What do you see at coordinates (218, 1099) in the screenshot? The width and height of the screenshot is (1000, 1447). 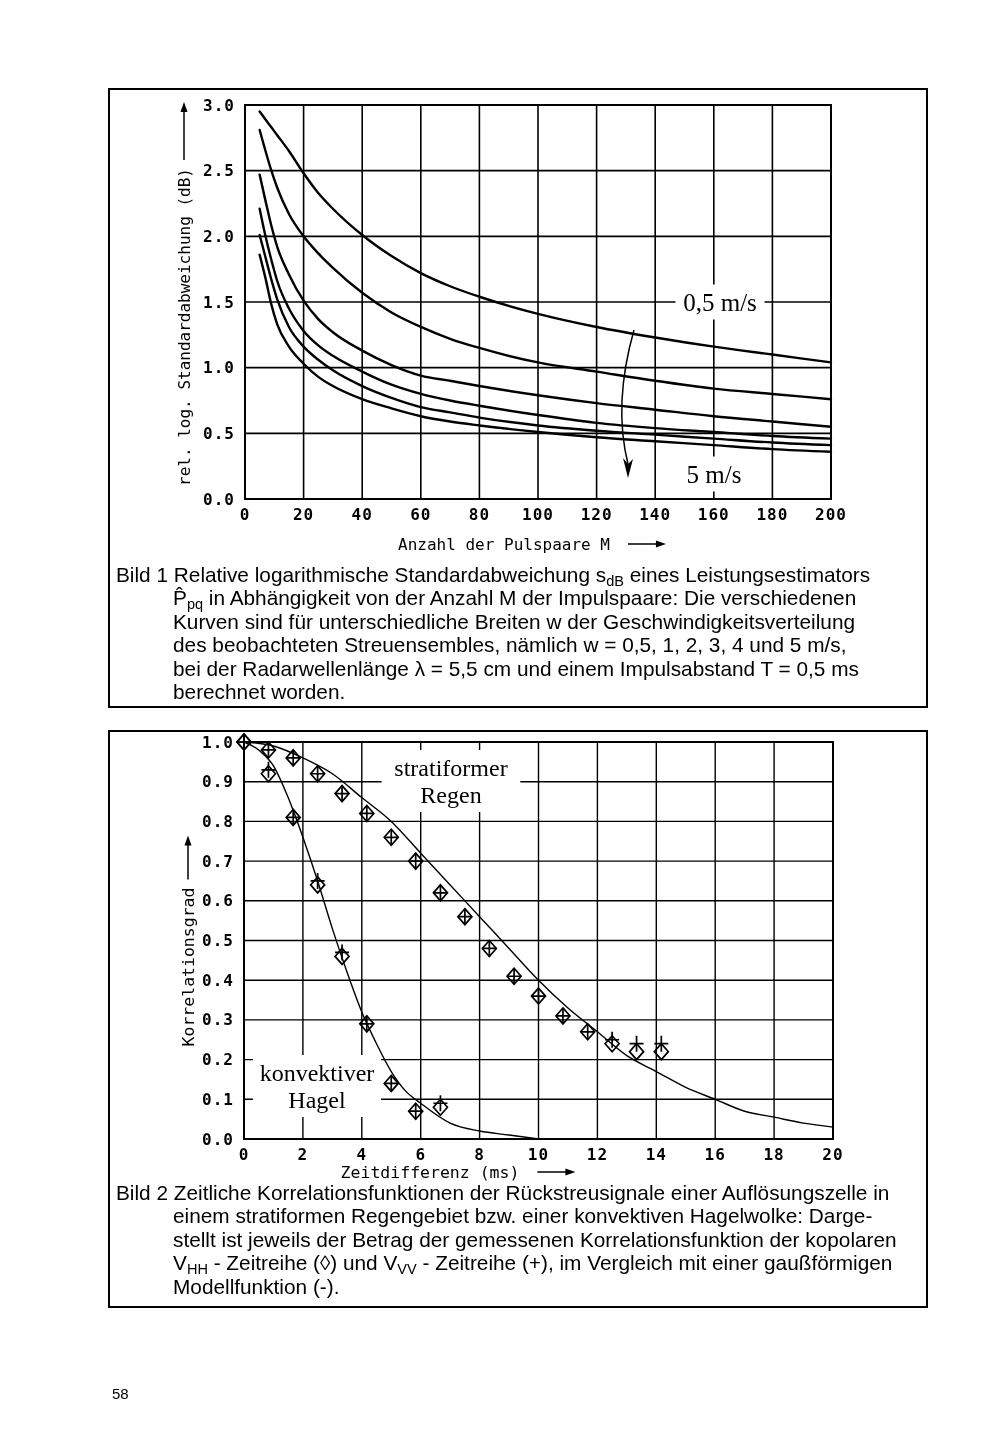 I see `y-tick-label: 0.1` at bounding box center [218, 1099].